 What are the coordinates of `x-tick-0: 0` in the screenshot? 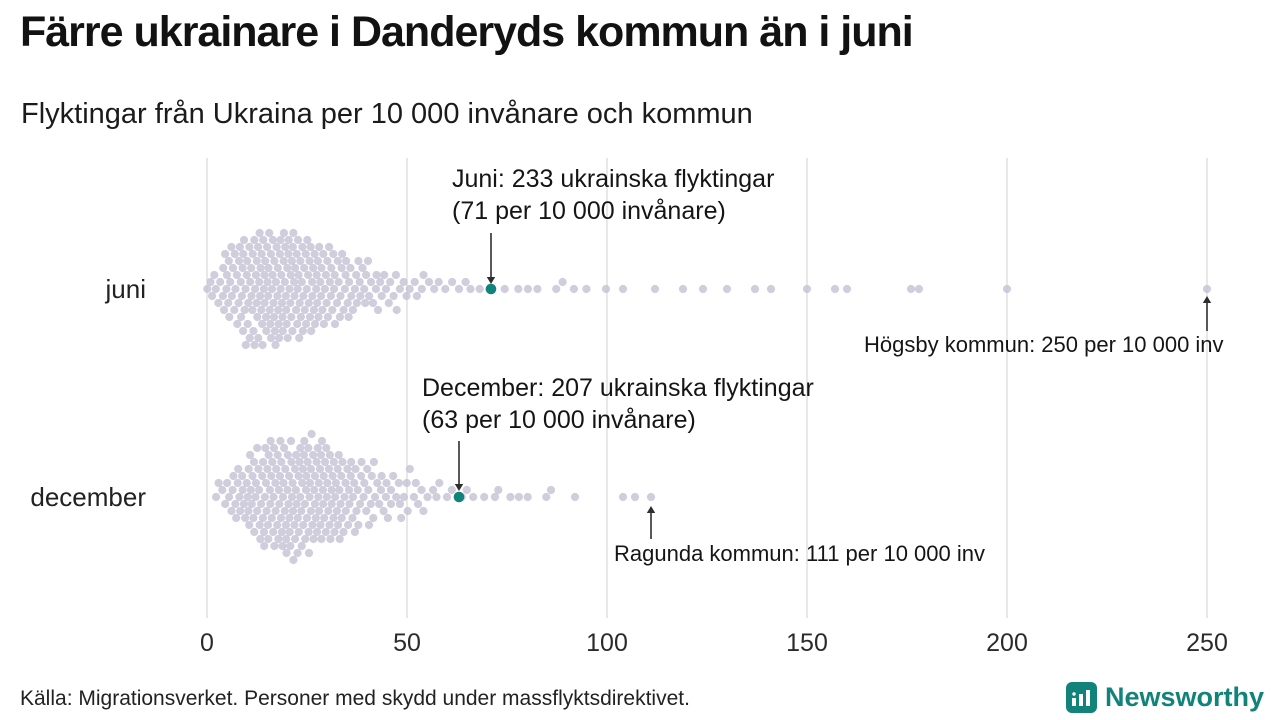 It's located at (207, 643).